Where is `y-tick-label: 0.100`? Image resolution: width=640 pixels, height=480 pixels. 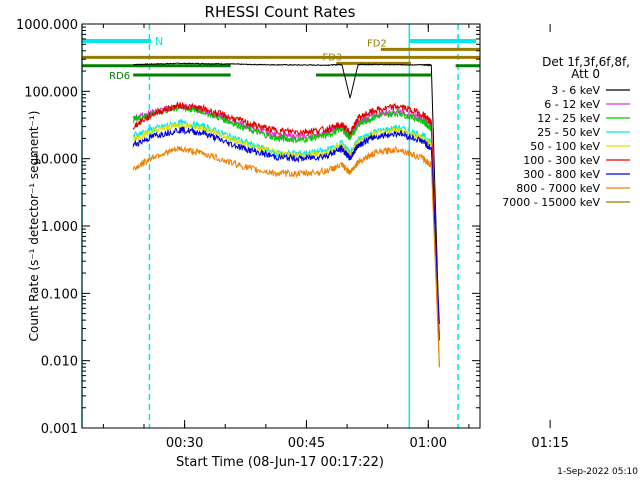
y-tick-label: 0.100 is located at coordinates (59, 294).